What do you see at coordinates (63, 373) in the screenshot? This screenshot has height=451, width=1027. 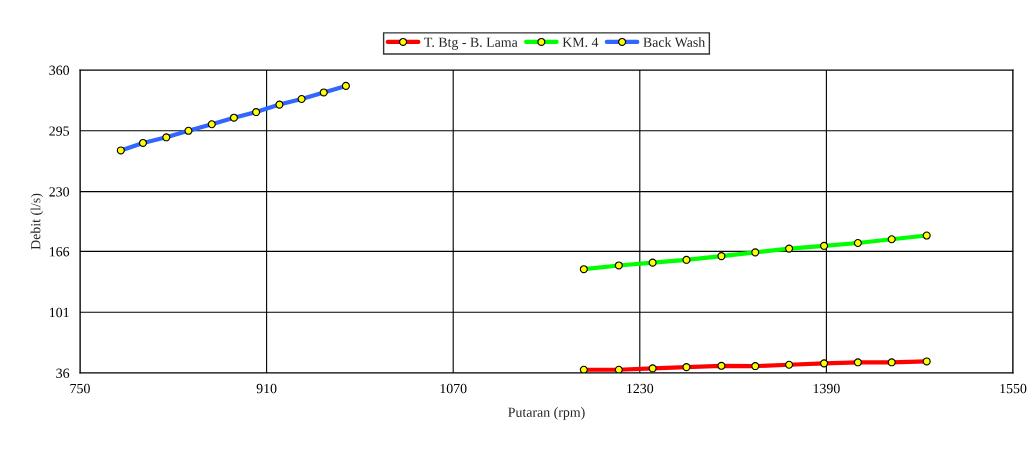 I see `y-tick-label: 36` at bounding box center [63, 373].